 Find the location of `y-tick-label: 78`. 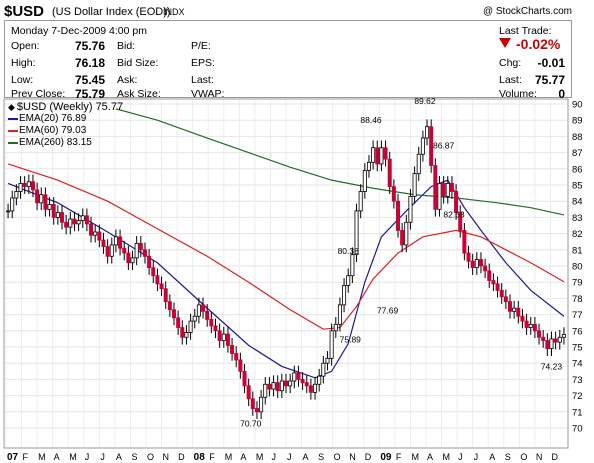

y-tick-label: 78 is located at coordinates (577, 299).